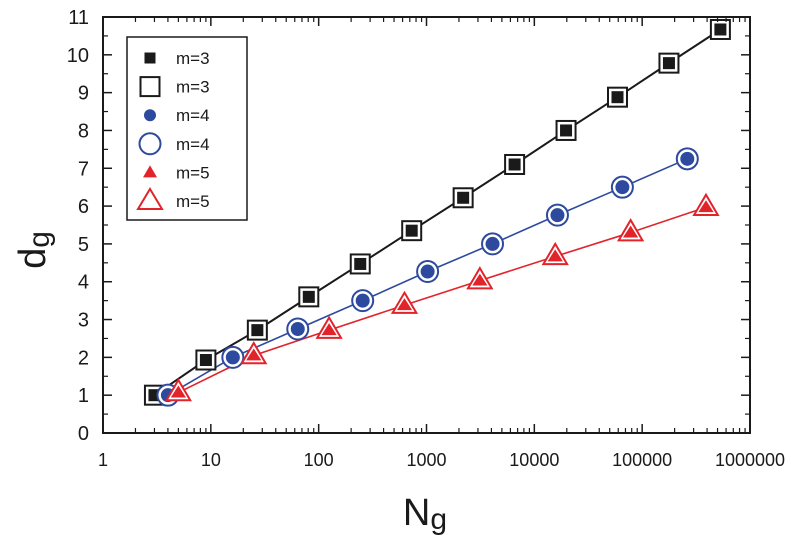 The height and width of the screenshot is (539, 791). I want to click on y-axis-label: dg, so click(34, 250).